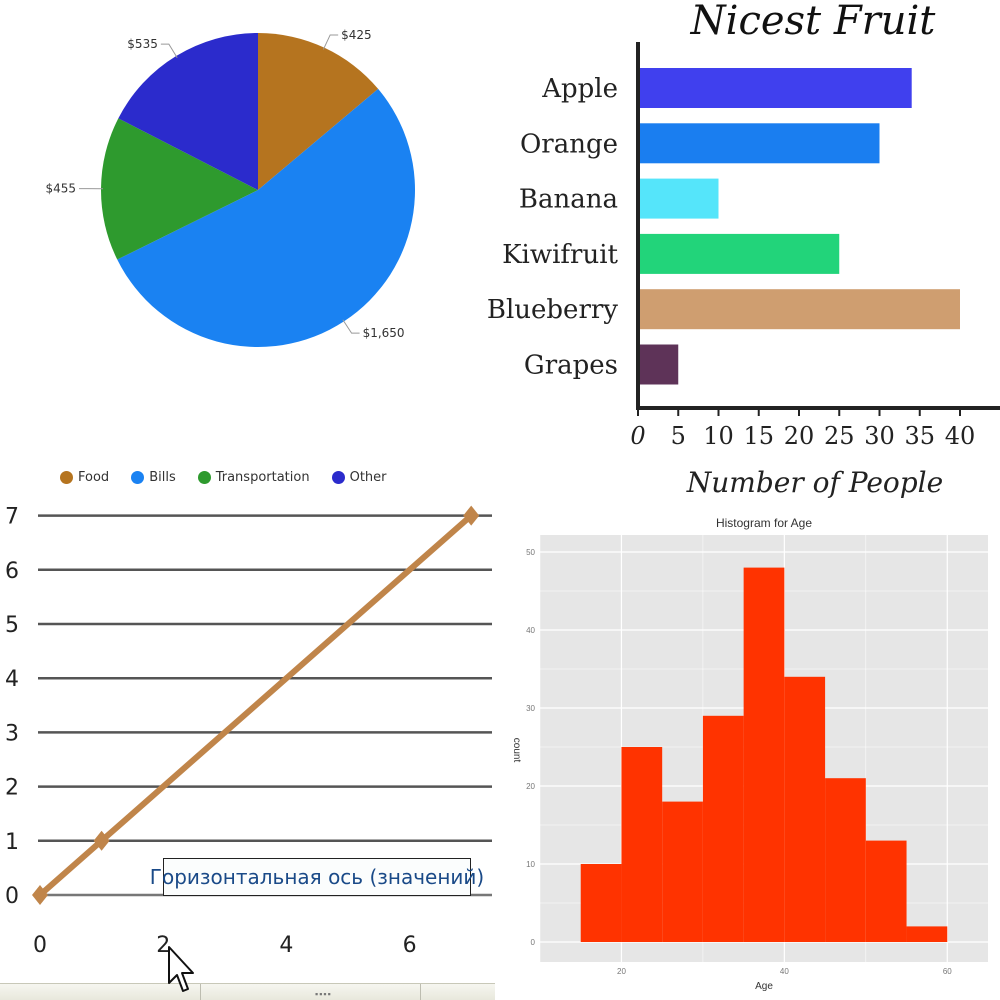 The height and width of the screenshot is (1000, 1000). I want to click on legend-item-food: Food, so click(84, 477).